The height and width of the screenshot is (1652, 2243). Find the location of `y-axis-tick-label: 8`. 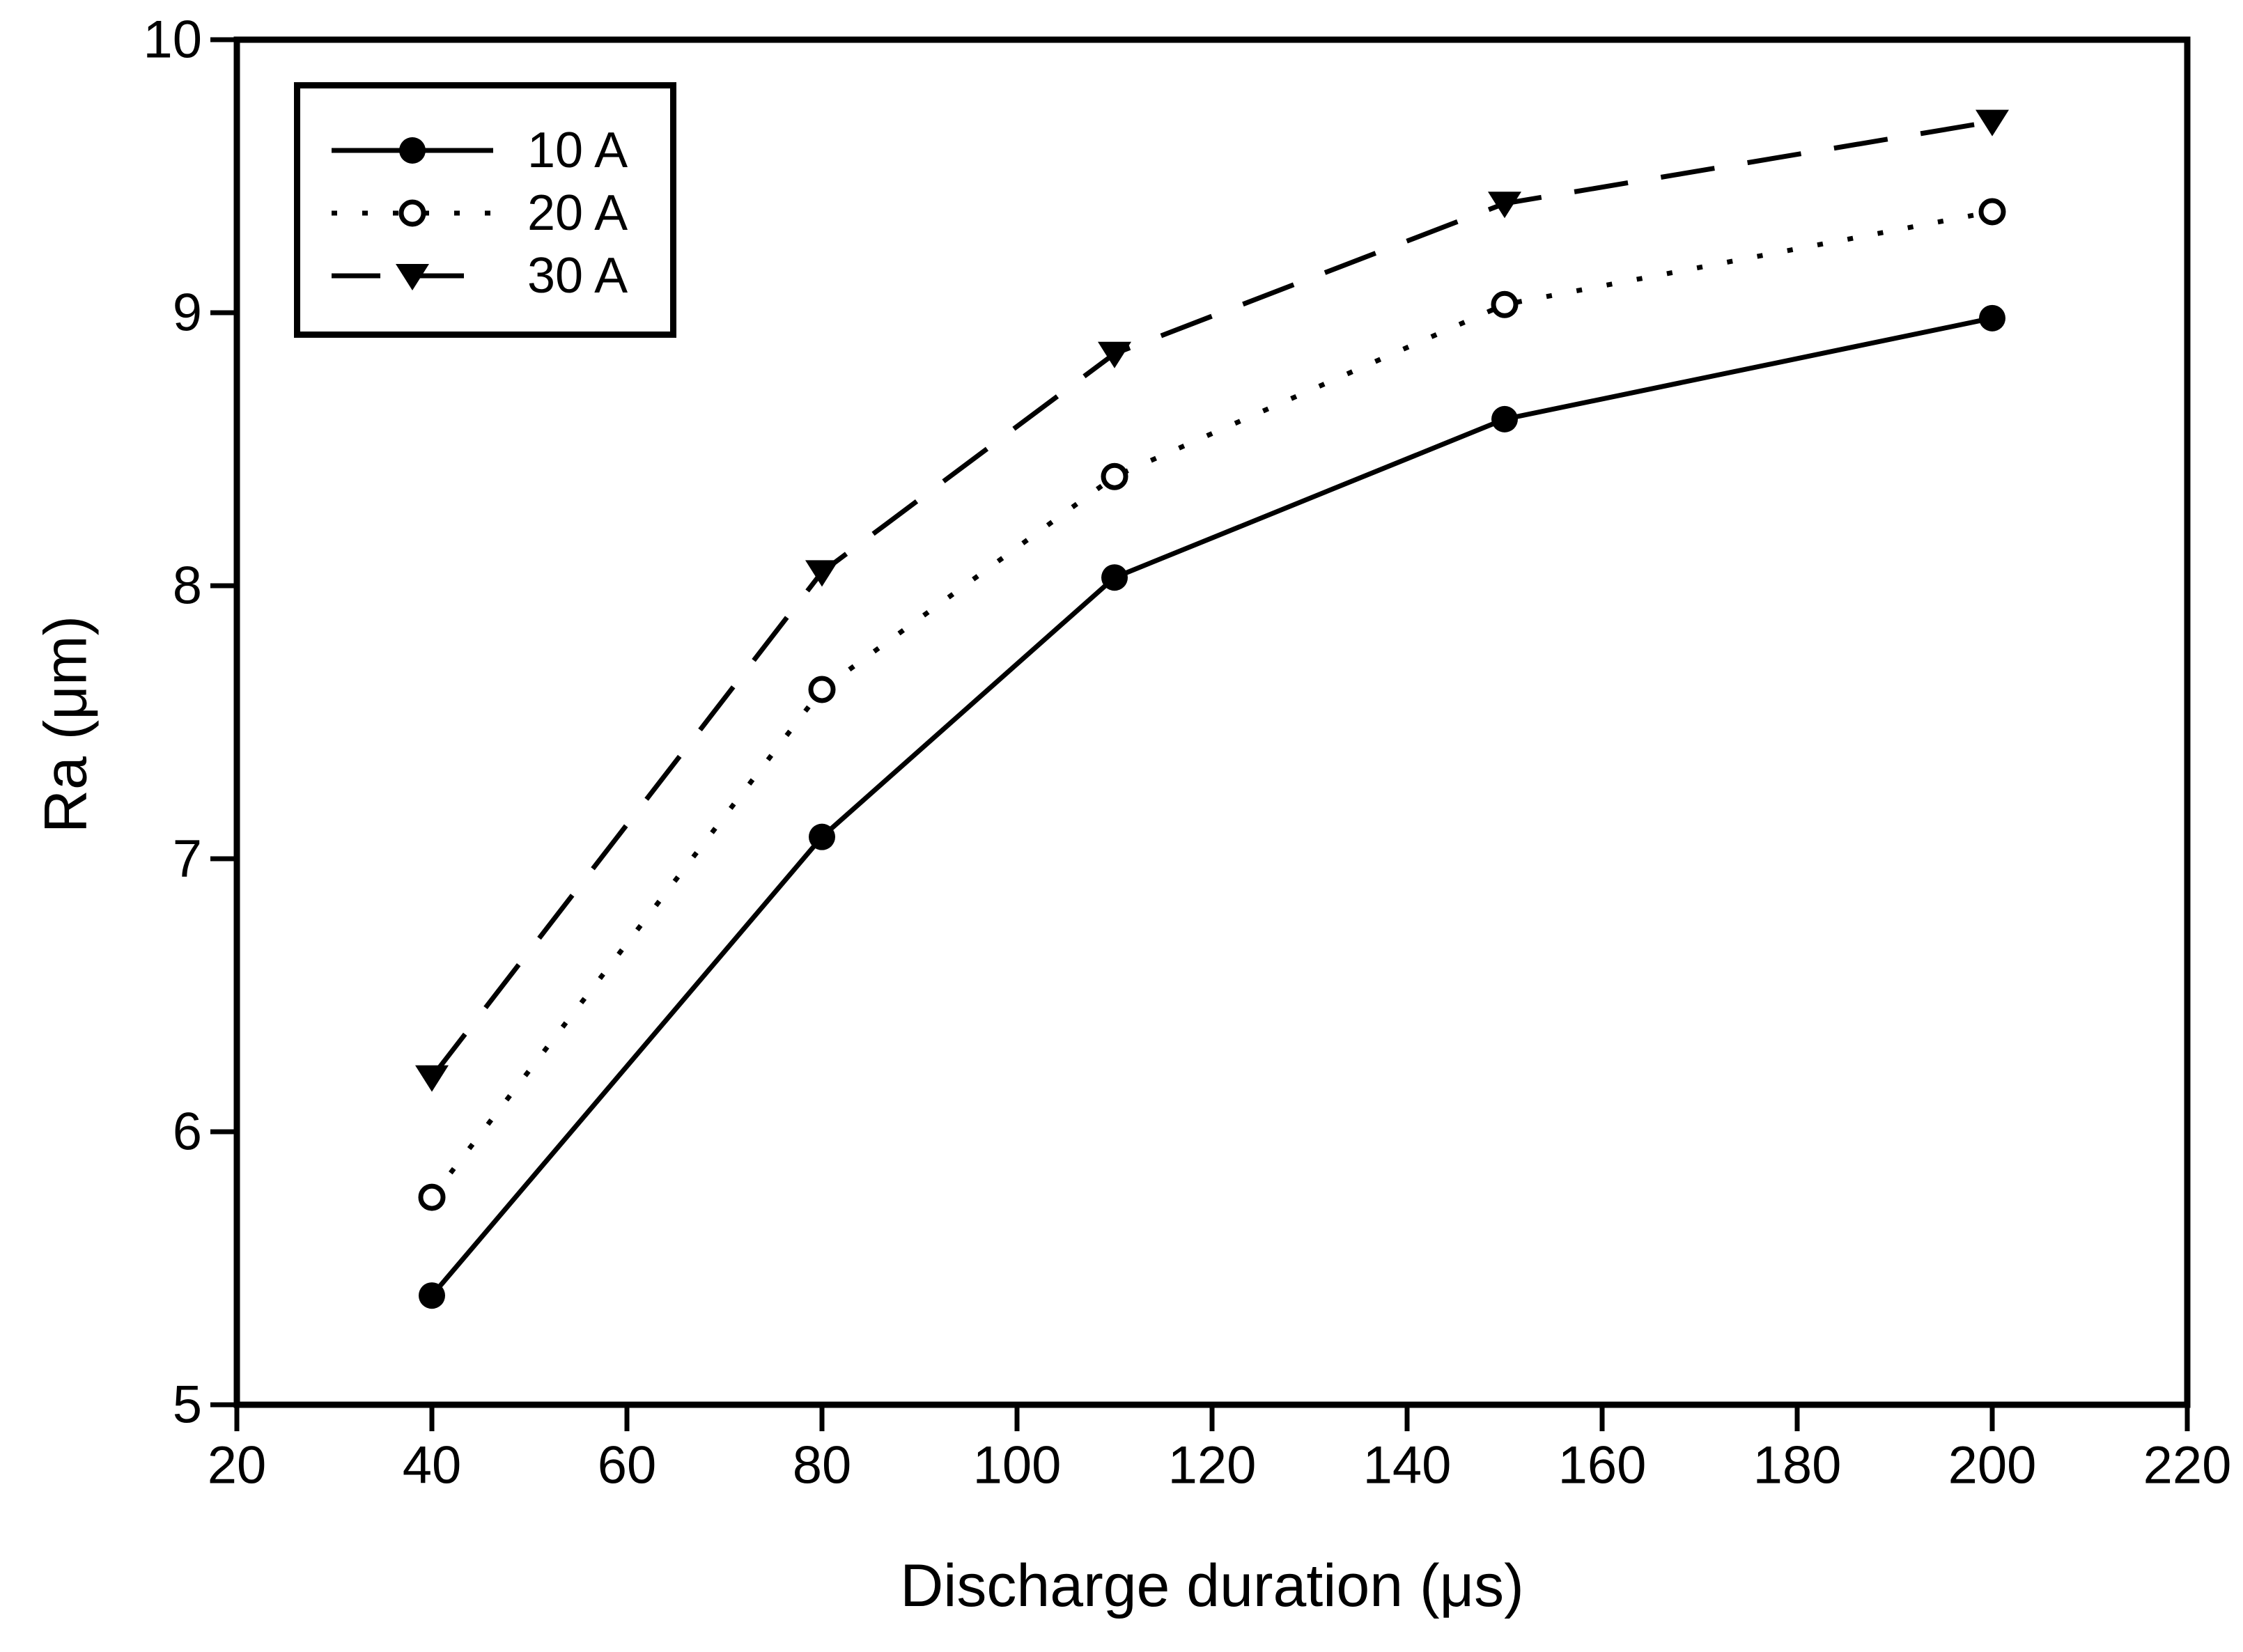

y-axis-tick-label: 8 is located at coordinates (188, 586).